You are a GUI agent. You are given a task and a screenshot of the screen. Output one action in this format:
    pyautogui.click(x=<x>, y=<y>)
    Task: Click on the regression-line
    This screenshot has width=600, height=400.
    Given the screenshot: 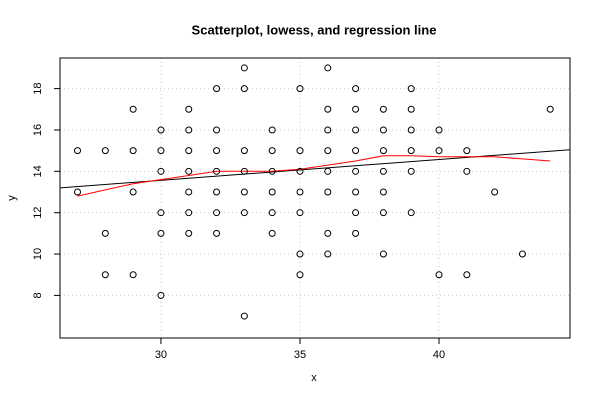 What is the action you would take?
    pyautogui.click(x=315, y=169)
    